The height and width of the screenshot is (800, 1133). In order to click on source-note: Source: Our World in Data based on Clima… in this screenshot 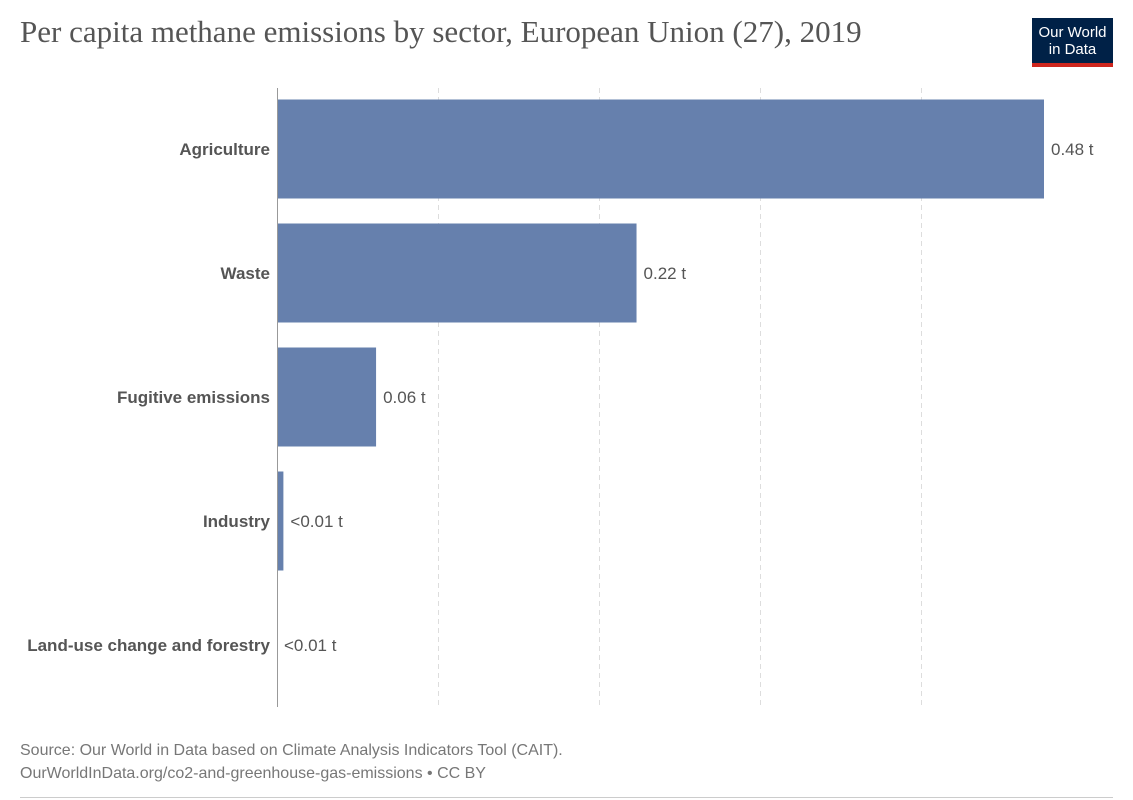, I will do `click(291, 750)`.